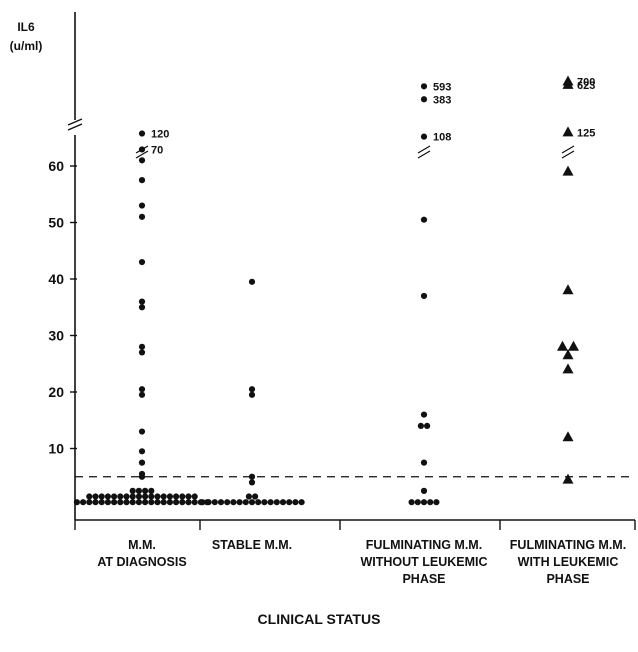 The image size is (638, 652). I want to click on y-tick-label: 50, so click(56, 223).